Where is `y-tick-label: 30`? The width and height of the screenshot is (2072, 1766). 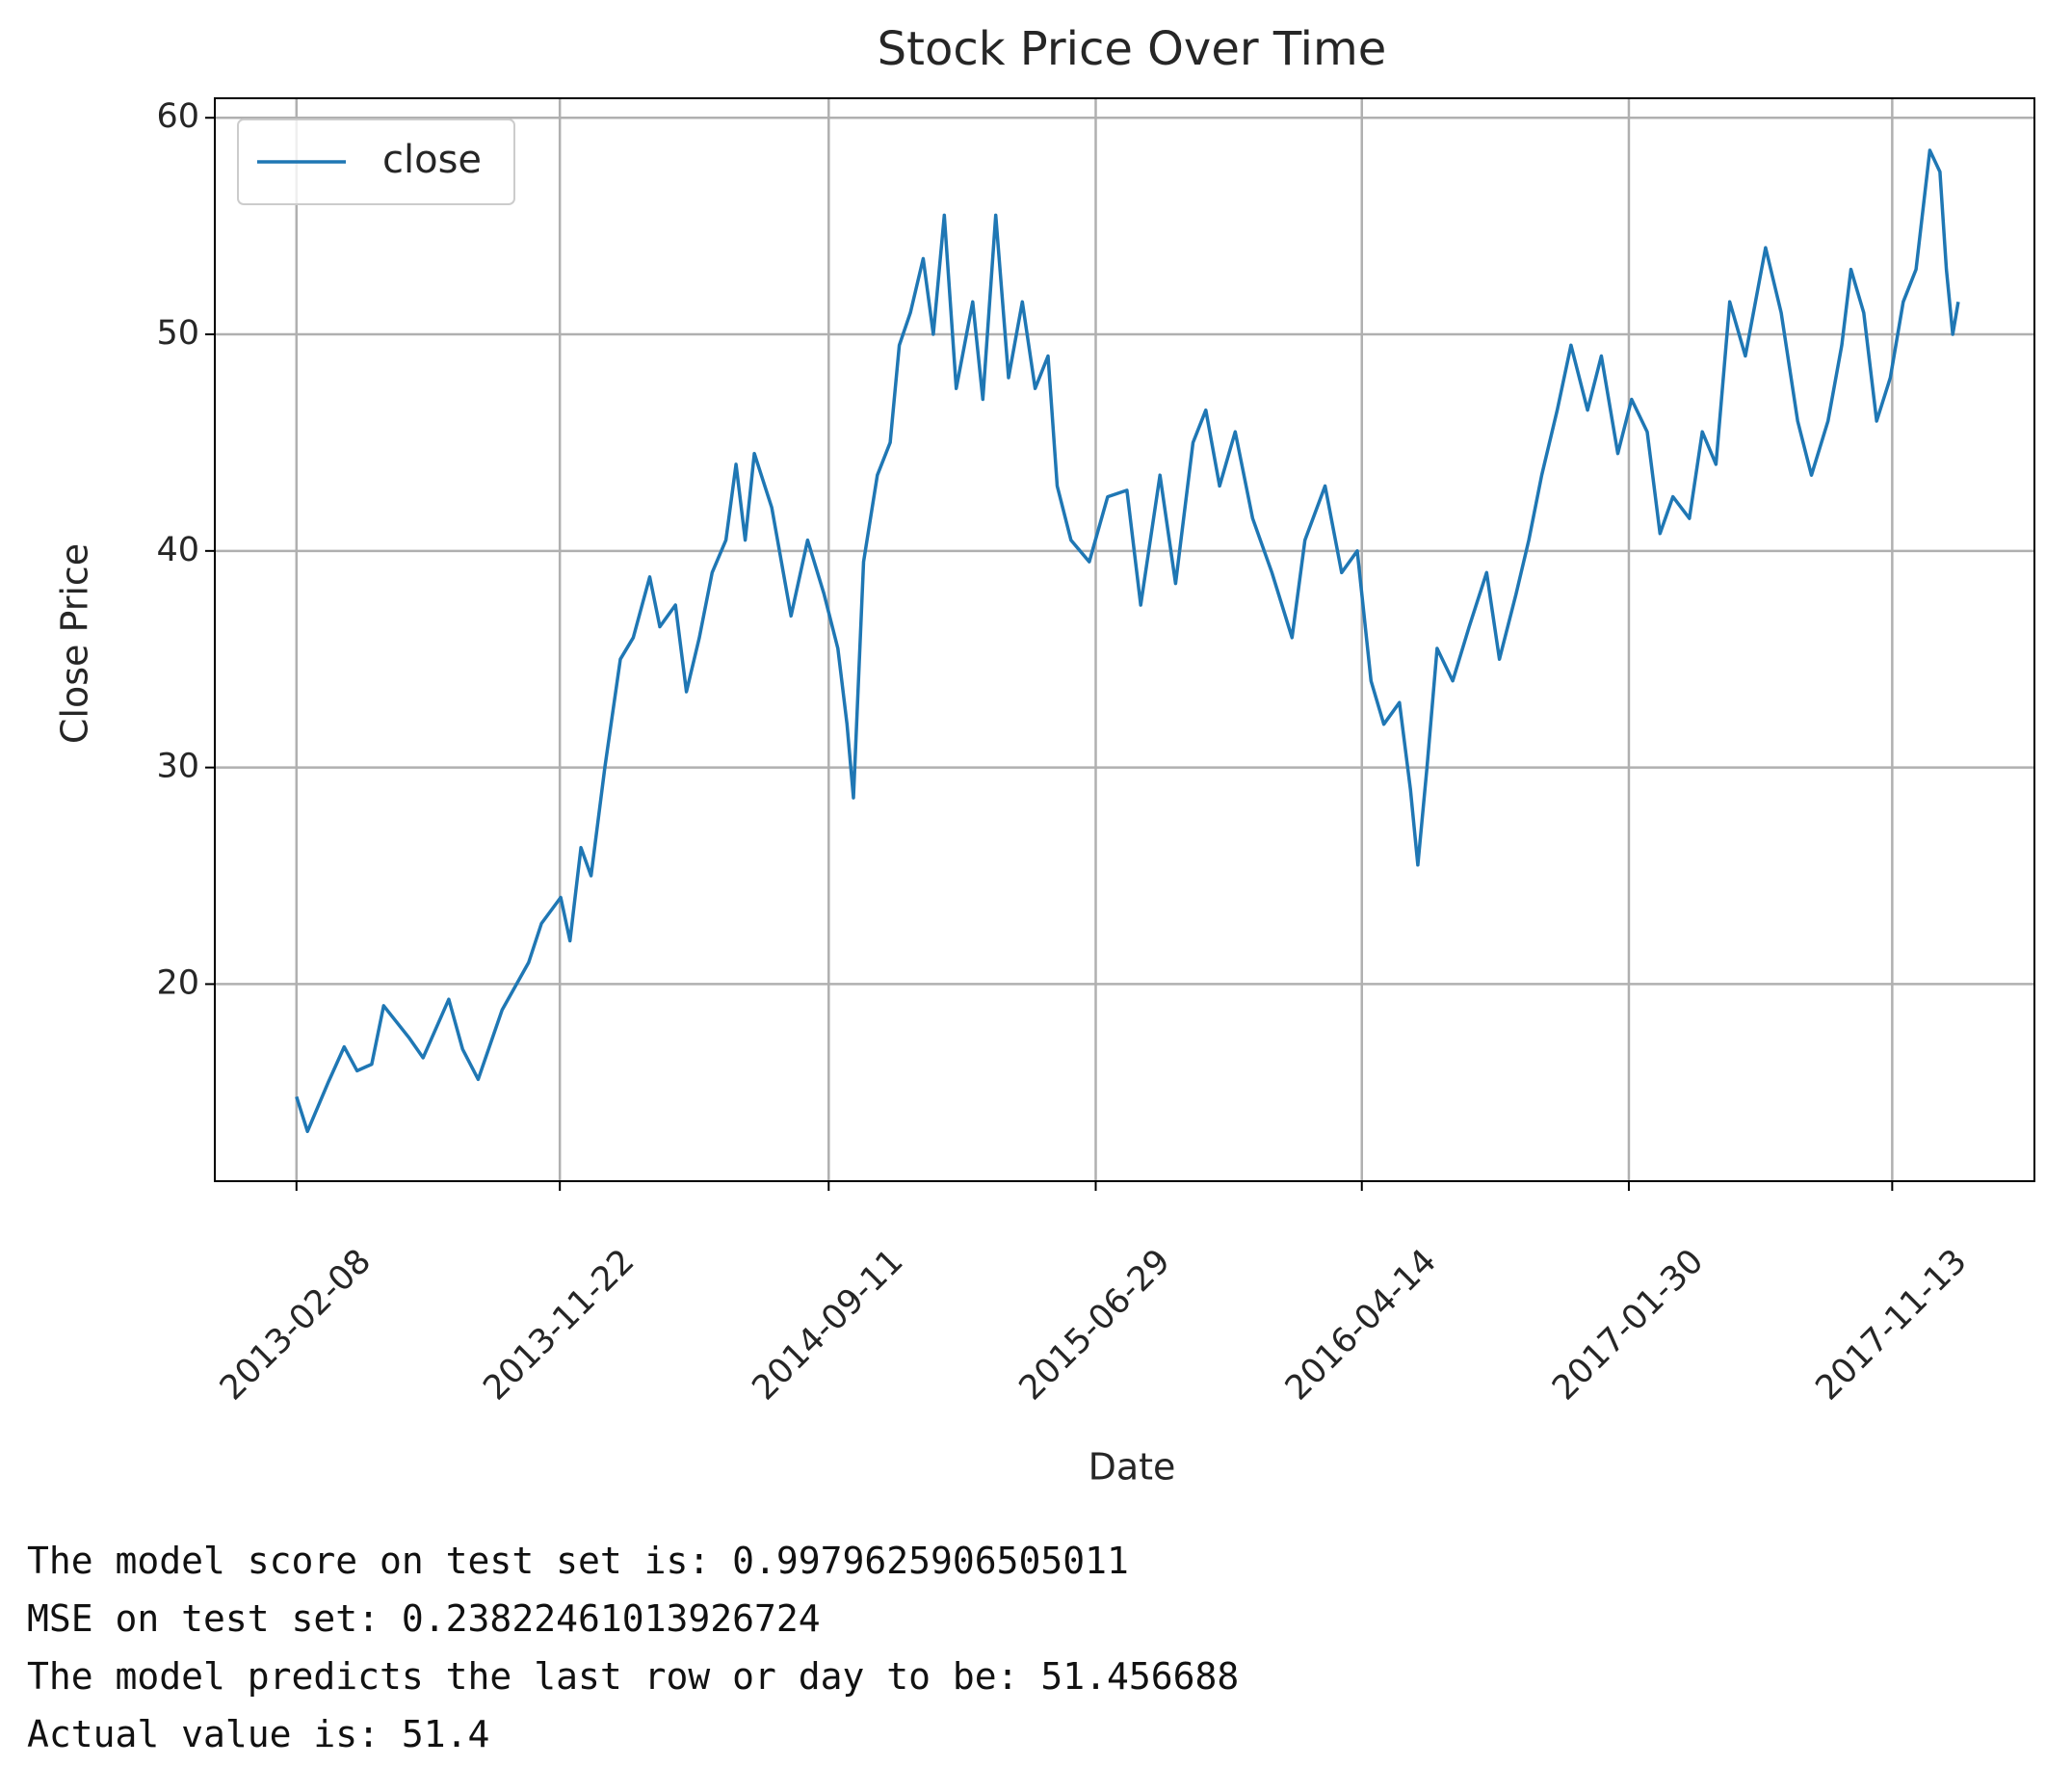 y-tick-label: 30 is located at coordinates (177, 767).